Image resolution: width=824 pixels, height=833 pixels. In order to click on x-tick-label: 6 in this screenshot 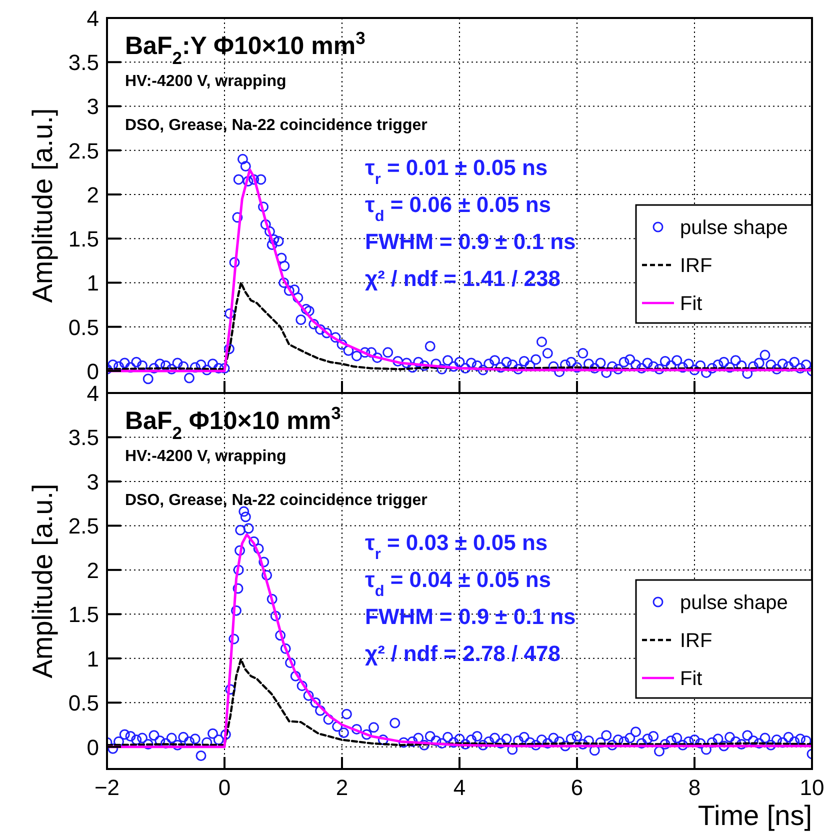, I will do `click(577, 787)`.